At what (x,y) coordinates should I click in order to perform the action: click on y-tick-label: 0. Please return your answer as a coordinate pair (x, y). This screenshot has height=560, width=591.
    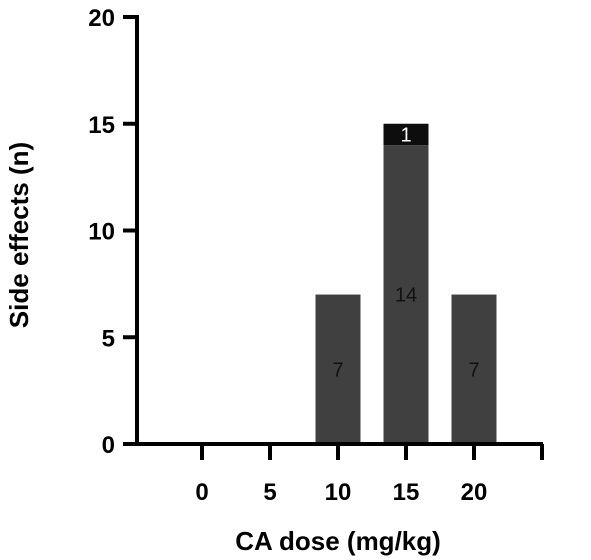
    Looking at the image, I should click on (108, 445).